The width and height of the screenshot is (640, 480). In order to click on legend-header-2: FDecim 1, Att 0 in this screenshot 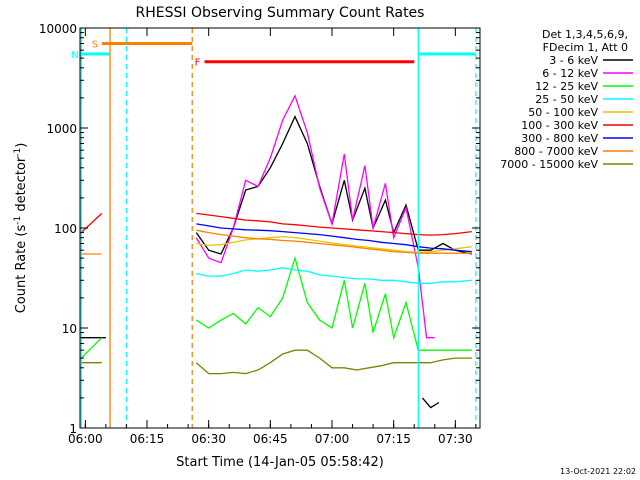, I will do `click(585, 47)`.